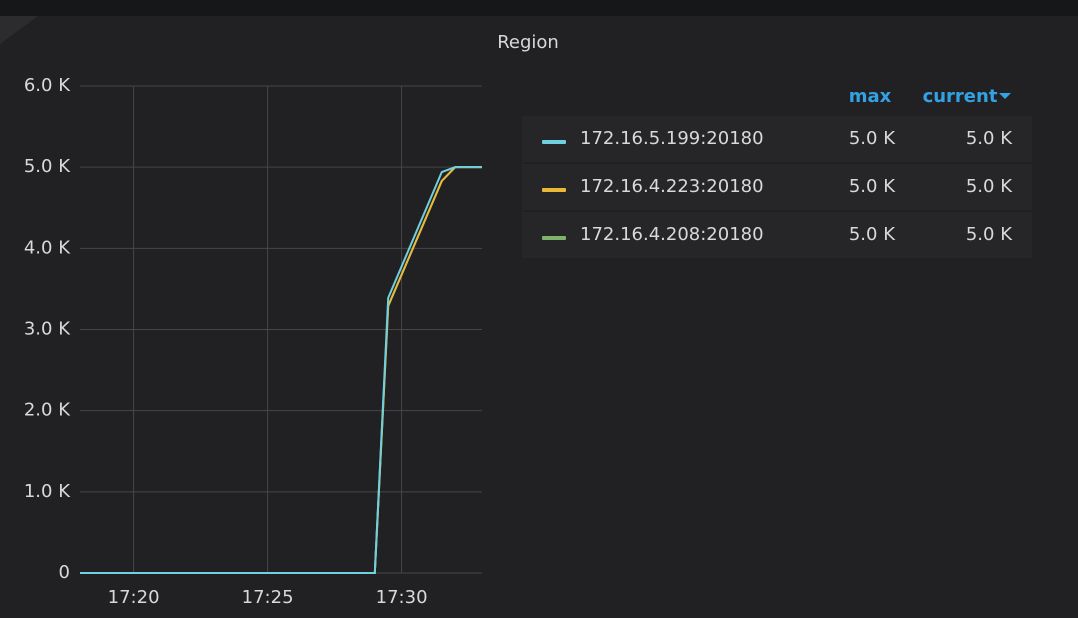  Describe the element at coordinates (528, 42) in the screenshot. I see `panel-title: Region` at that location.